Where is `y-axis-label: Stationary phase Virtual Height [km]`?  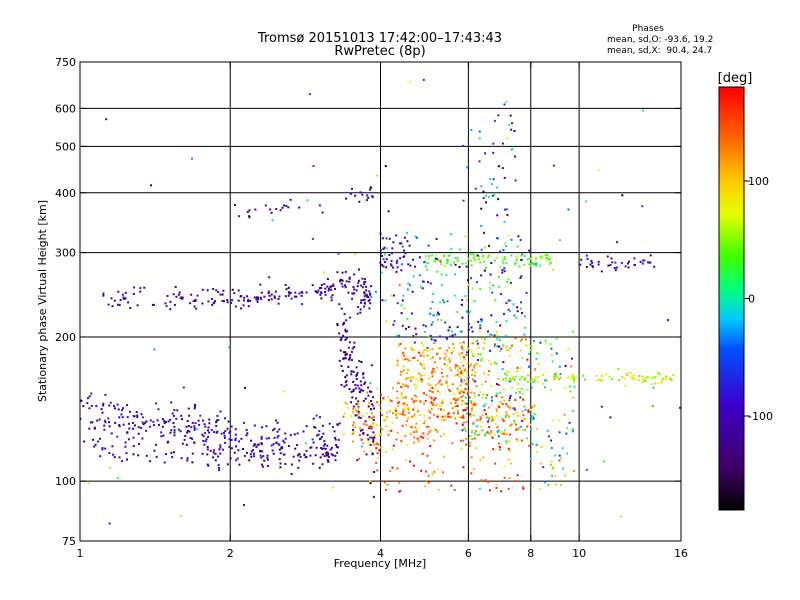 y-axis-label: Stationary phase Virtual Height [km] is located at coordinates (42, 301).